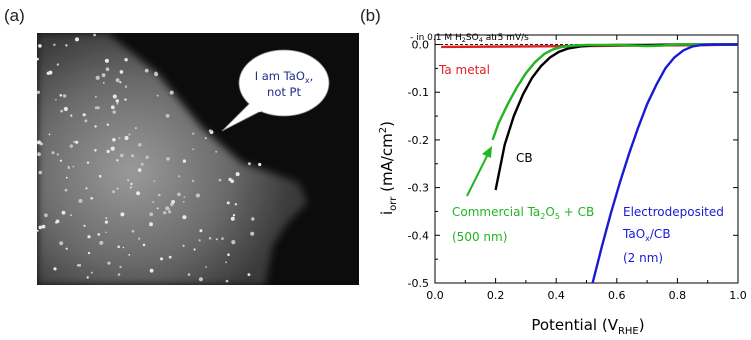 The width and height of the screenshot is (751, 340). Describe the element at coordinates (435, 295) in the screenshot. I see `x-tick-label: 0.0` at that location.